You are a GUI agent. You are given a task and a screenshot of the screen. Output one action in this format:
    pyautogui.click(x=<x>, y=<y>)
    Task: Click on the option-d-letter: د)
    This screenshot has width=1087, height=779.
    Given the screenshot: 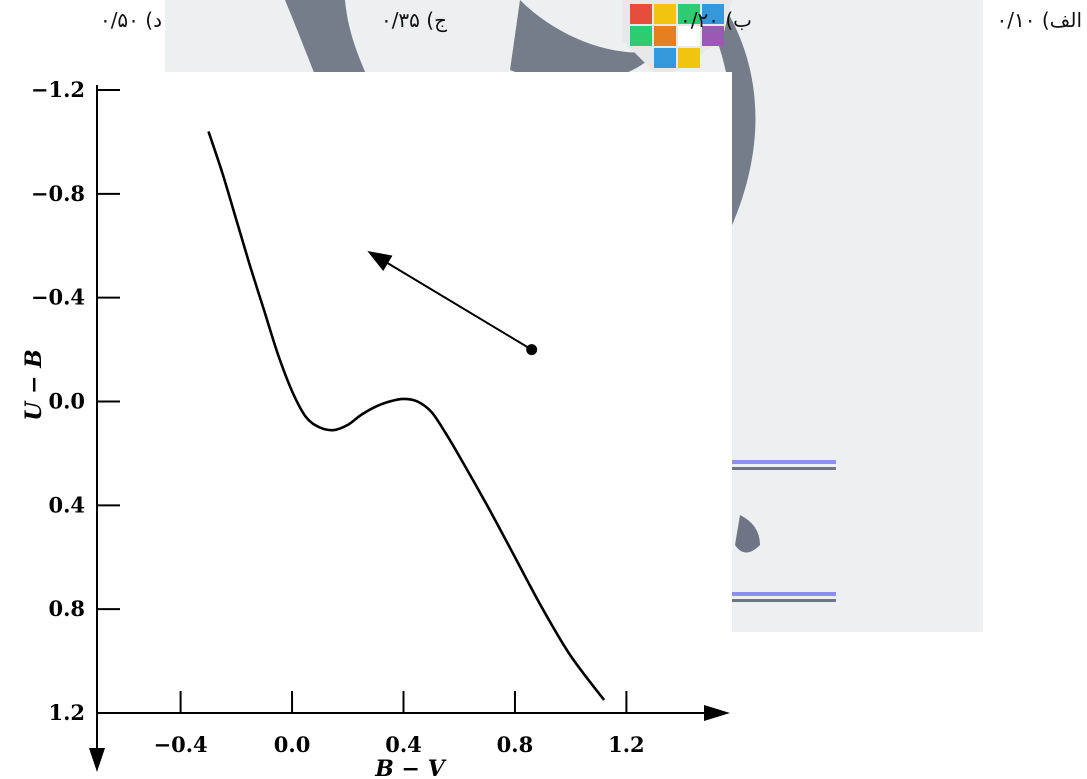 What is the action you would take?
    pyautogui.click(x=153, y=20)
    